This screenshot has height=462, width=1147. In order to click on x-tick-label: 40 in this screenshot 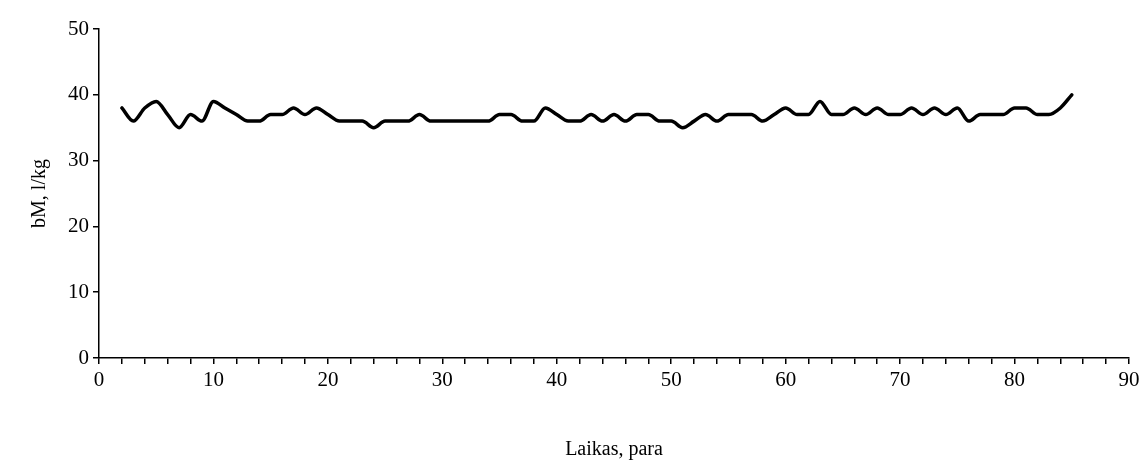, I will do `click(557, 379)`.